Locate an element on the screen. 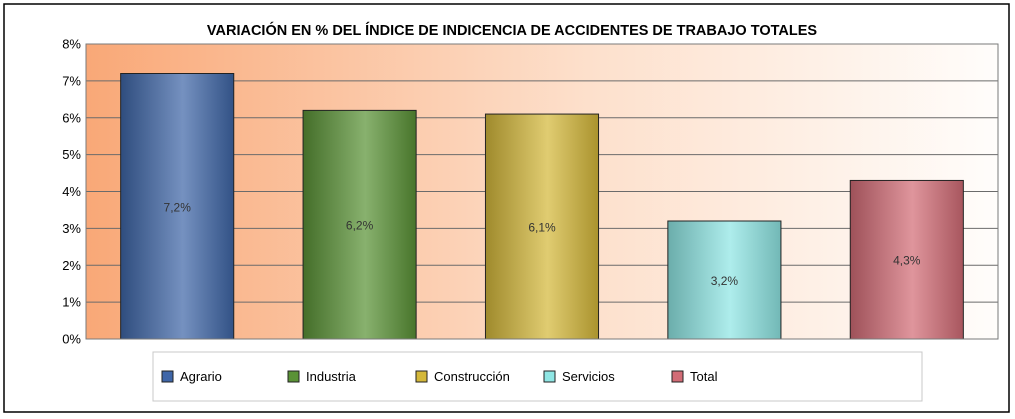 This screenshot has height=419, width=1015. legend-label: Total is located at coordinates (704, 376).